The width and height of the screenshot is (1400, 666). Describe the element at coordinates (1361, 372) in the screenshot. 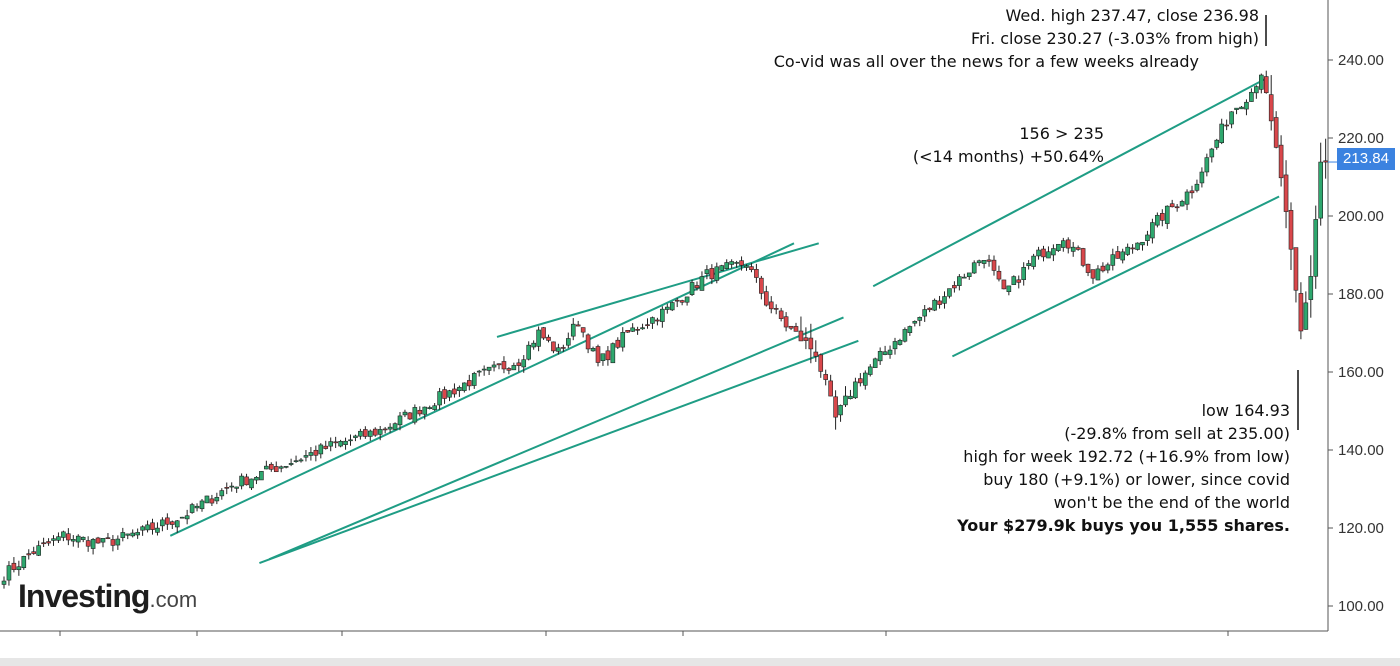

I see `price-tick-label: 160.00` at that location.